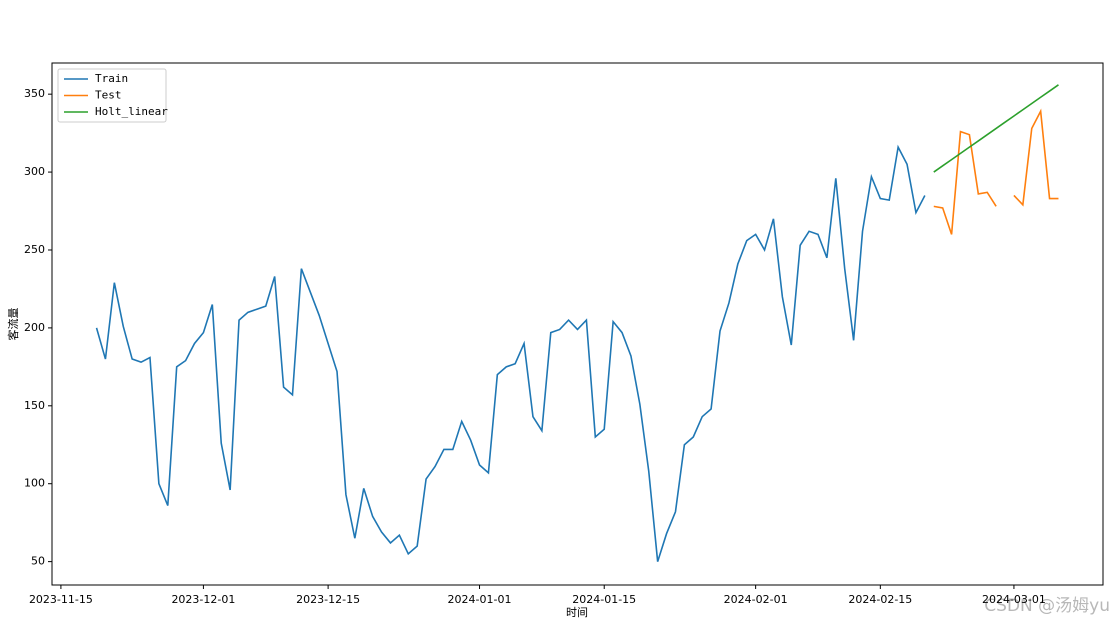 The image size is (1115, 627). I want to click on y-tick-label: 50, so click(38, 561).